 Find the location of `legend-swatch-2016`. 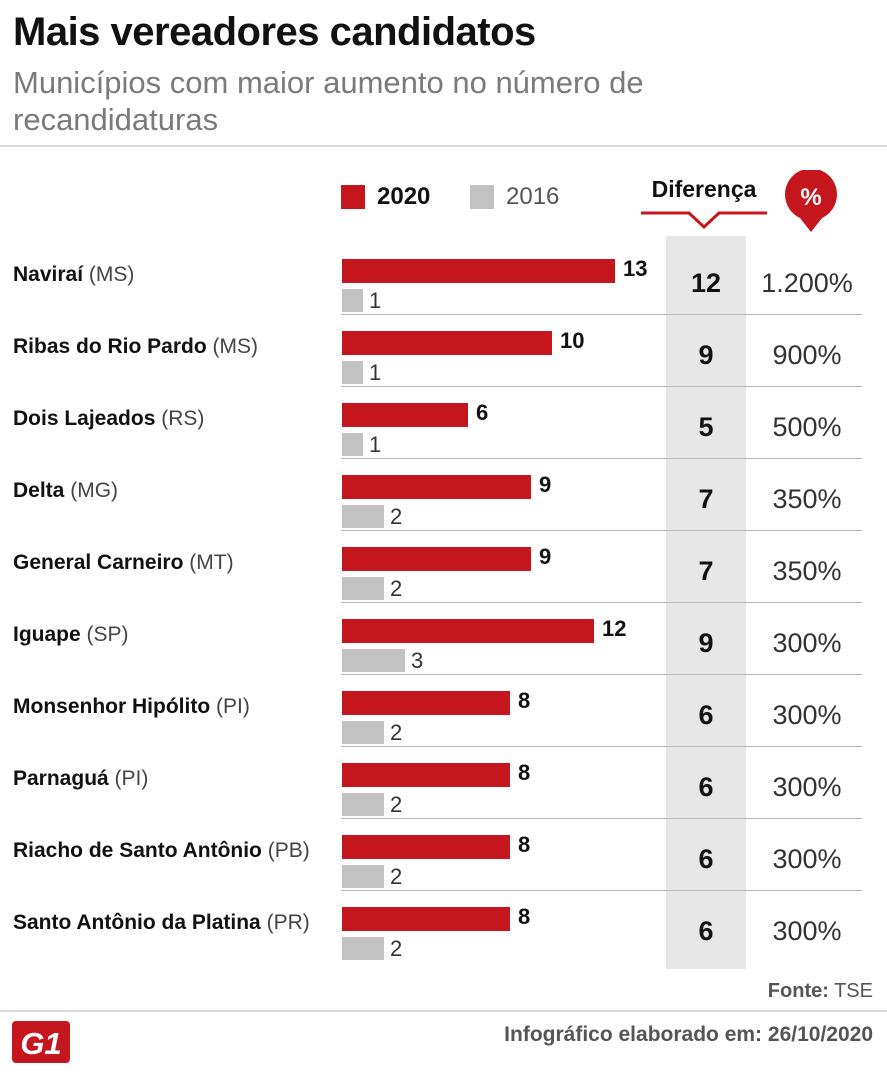

legend-swatch-2016 is located at coordinates (482, 197).